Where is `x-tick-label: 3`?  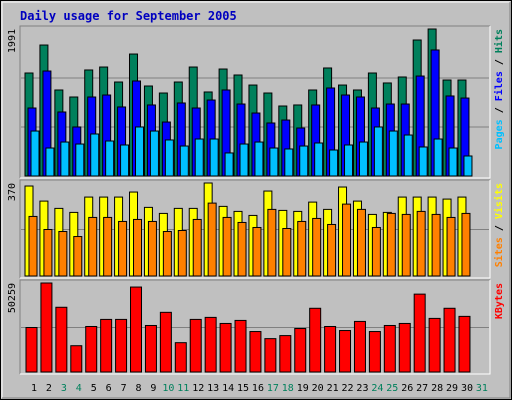
x-tick-label: 3 is located at coordinates (64, 388).